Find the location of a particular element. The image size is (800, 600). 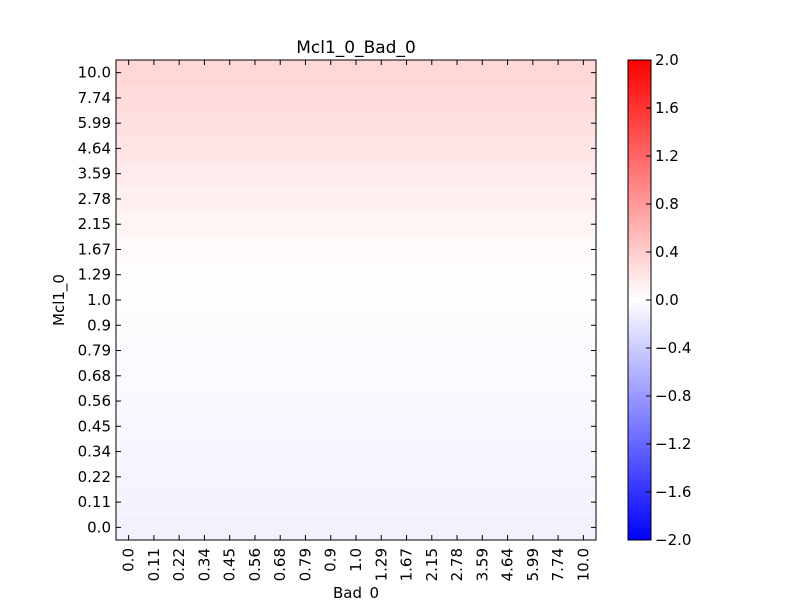

colorbar-tick-label: 0.0 is located at coordinates (667, 300).